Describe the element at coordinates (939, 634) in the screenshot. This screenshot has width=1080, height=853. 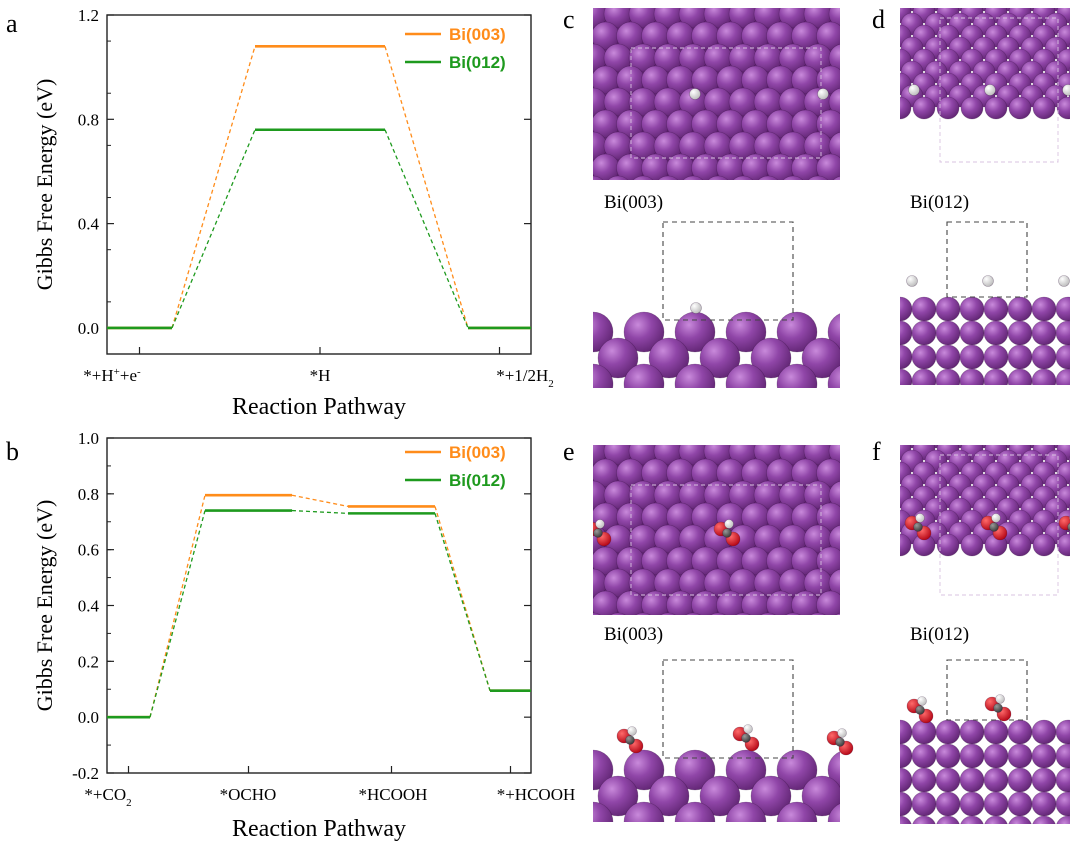
I see `slab-label-f: Bi(012)` at that location.